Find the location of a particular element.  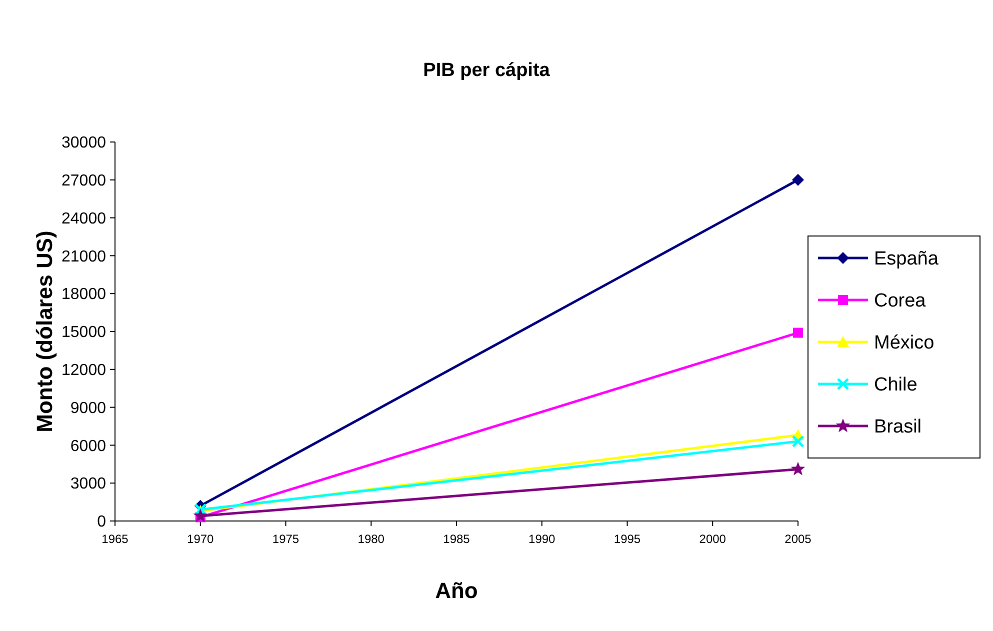

y-axis-title: Monto (dólares US) is located at coordinates (44, 331).